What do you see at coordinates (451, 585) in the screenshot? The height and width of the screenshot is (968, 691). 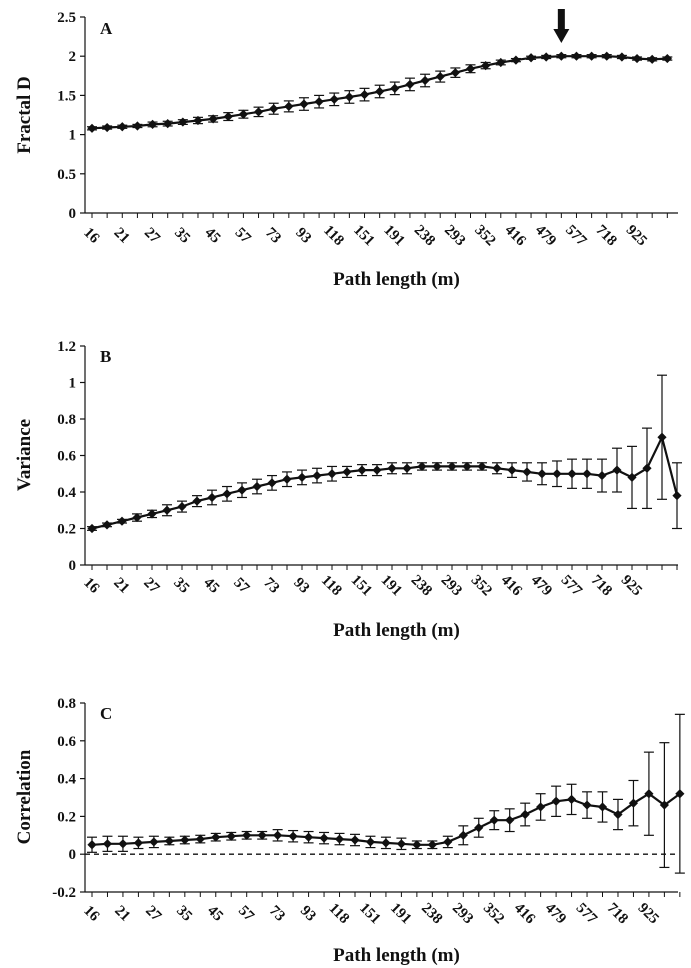 I see `x-tick-label: 293` at bounding box center [451, 585].